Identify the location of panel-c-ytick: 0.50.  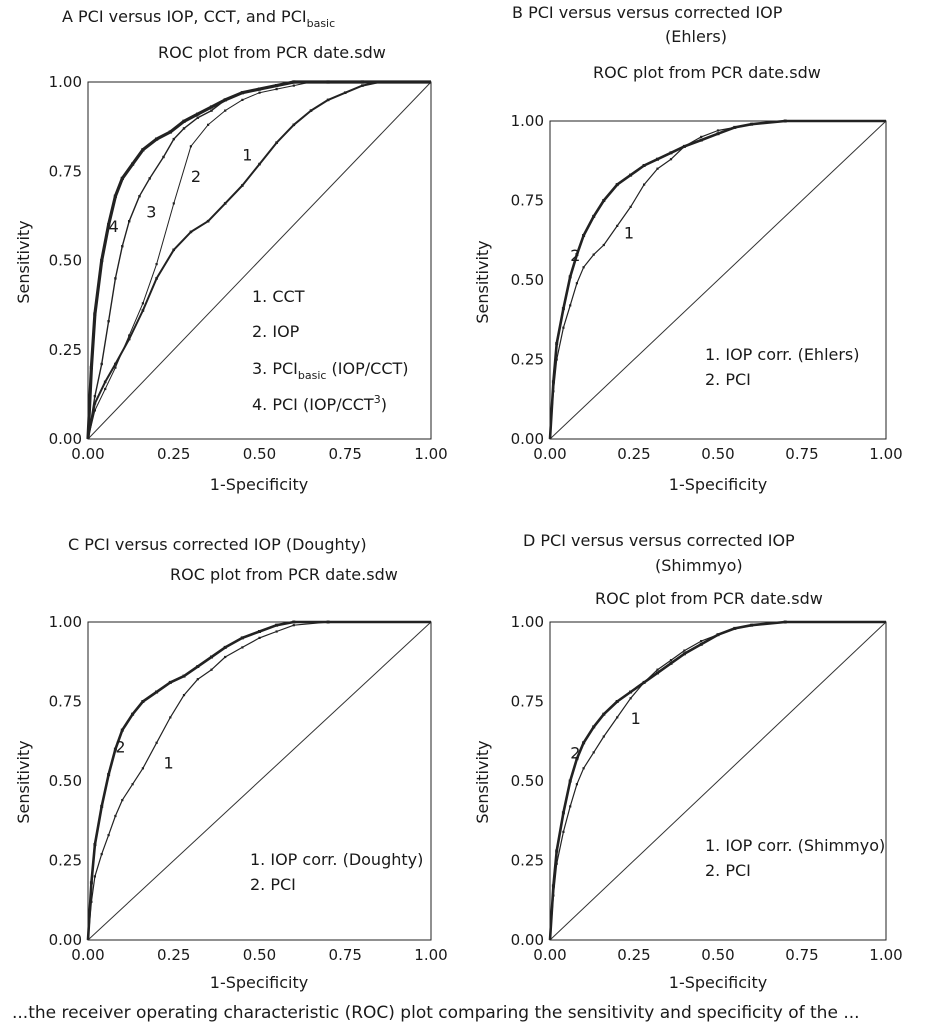
(65, 781).